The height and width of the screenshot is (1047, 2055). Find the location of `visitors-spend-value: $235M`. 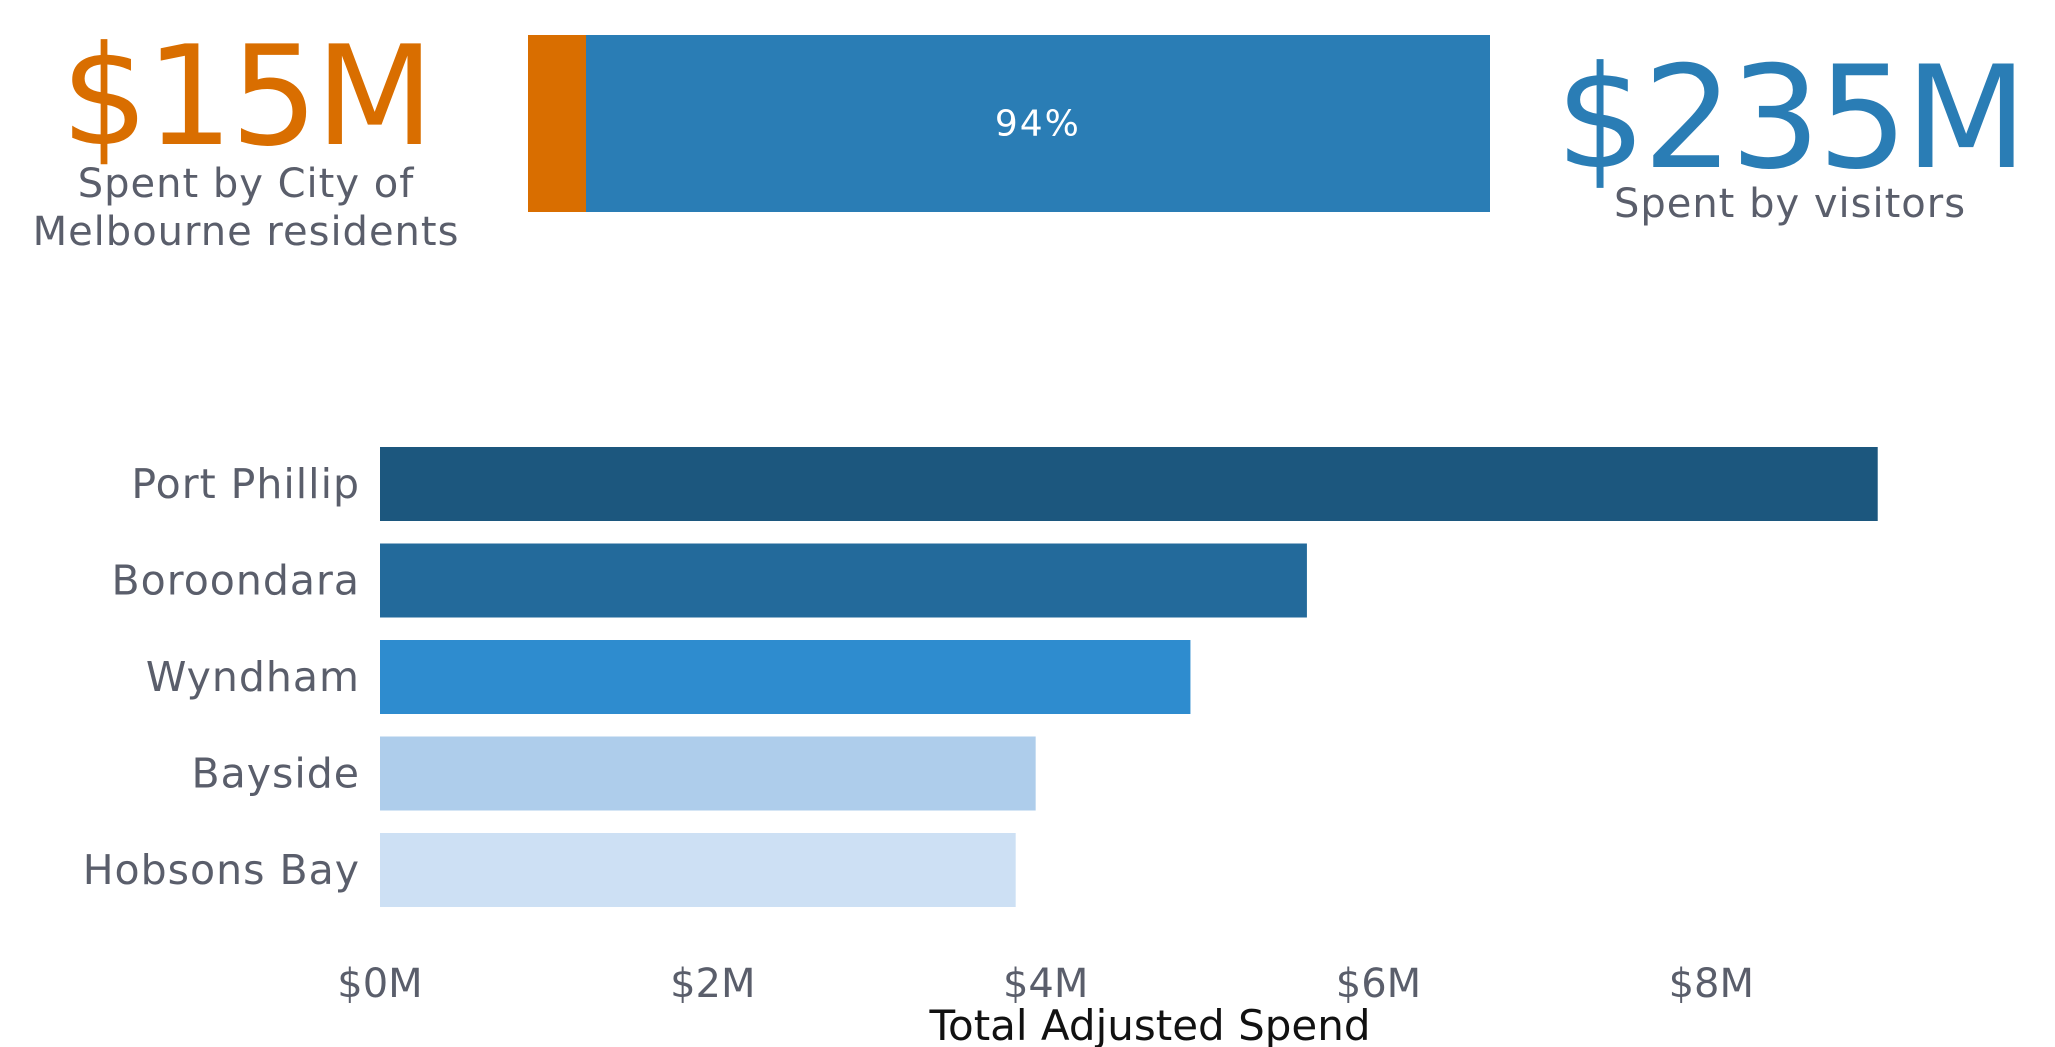

visitors-spend-value: $235M is located at coordinates (1791, 118).